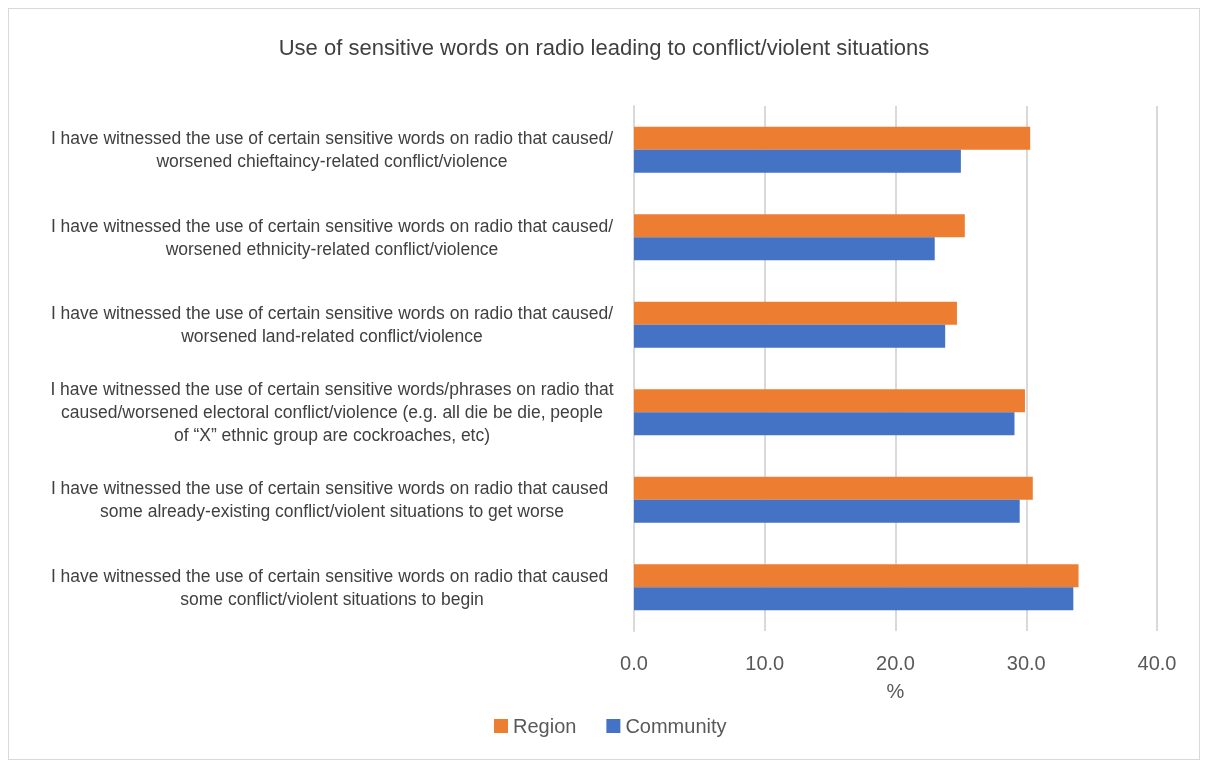 The height and width of the screenshot is (769, 1208). Describe the element at coordinates (765, 663) in the screenshot. I see `x-tick-label: 10.0` at that location.